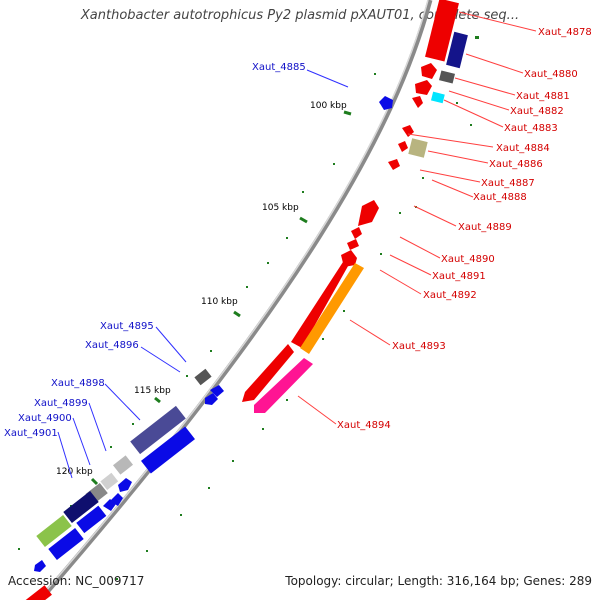  I want to click on gene-label: Xaut_4892, so click(450, 295).